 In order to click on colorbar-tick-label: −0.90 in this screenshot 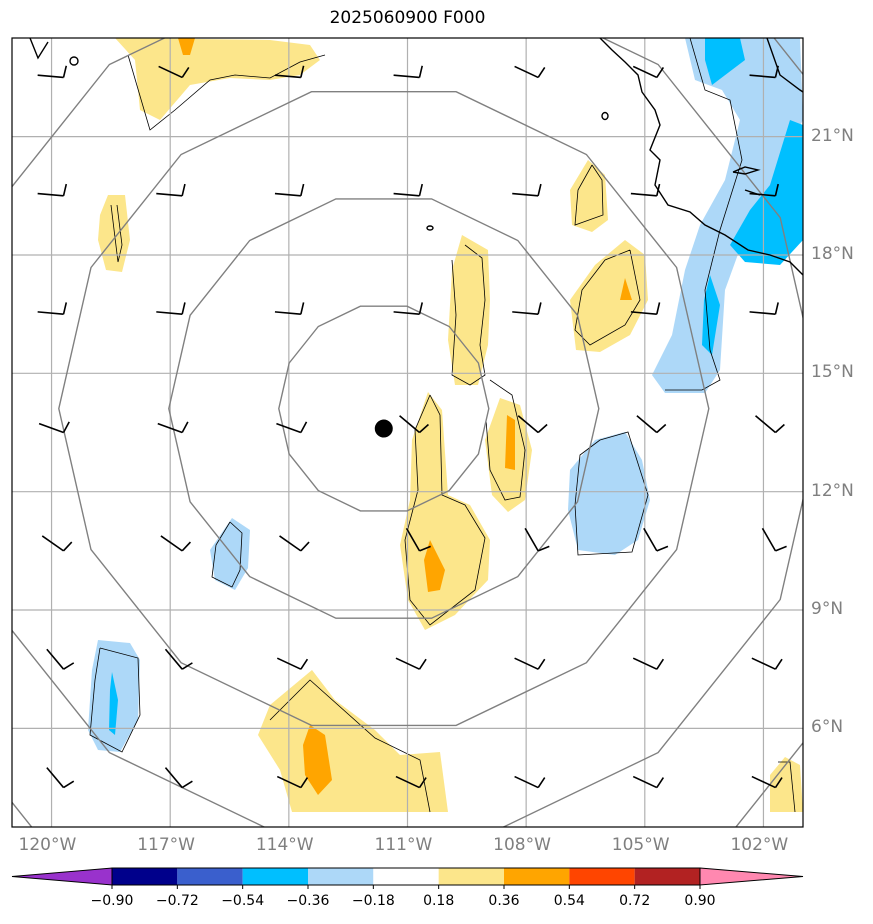, I will do `click(112, 901)`.